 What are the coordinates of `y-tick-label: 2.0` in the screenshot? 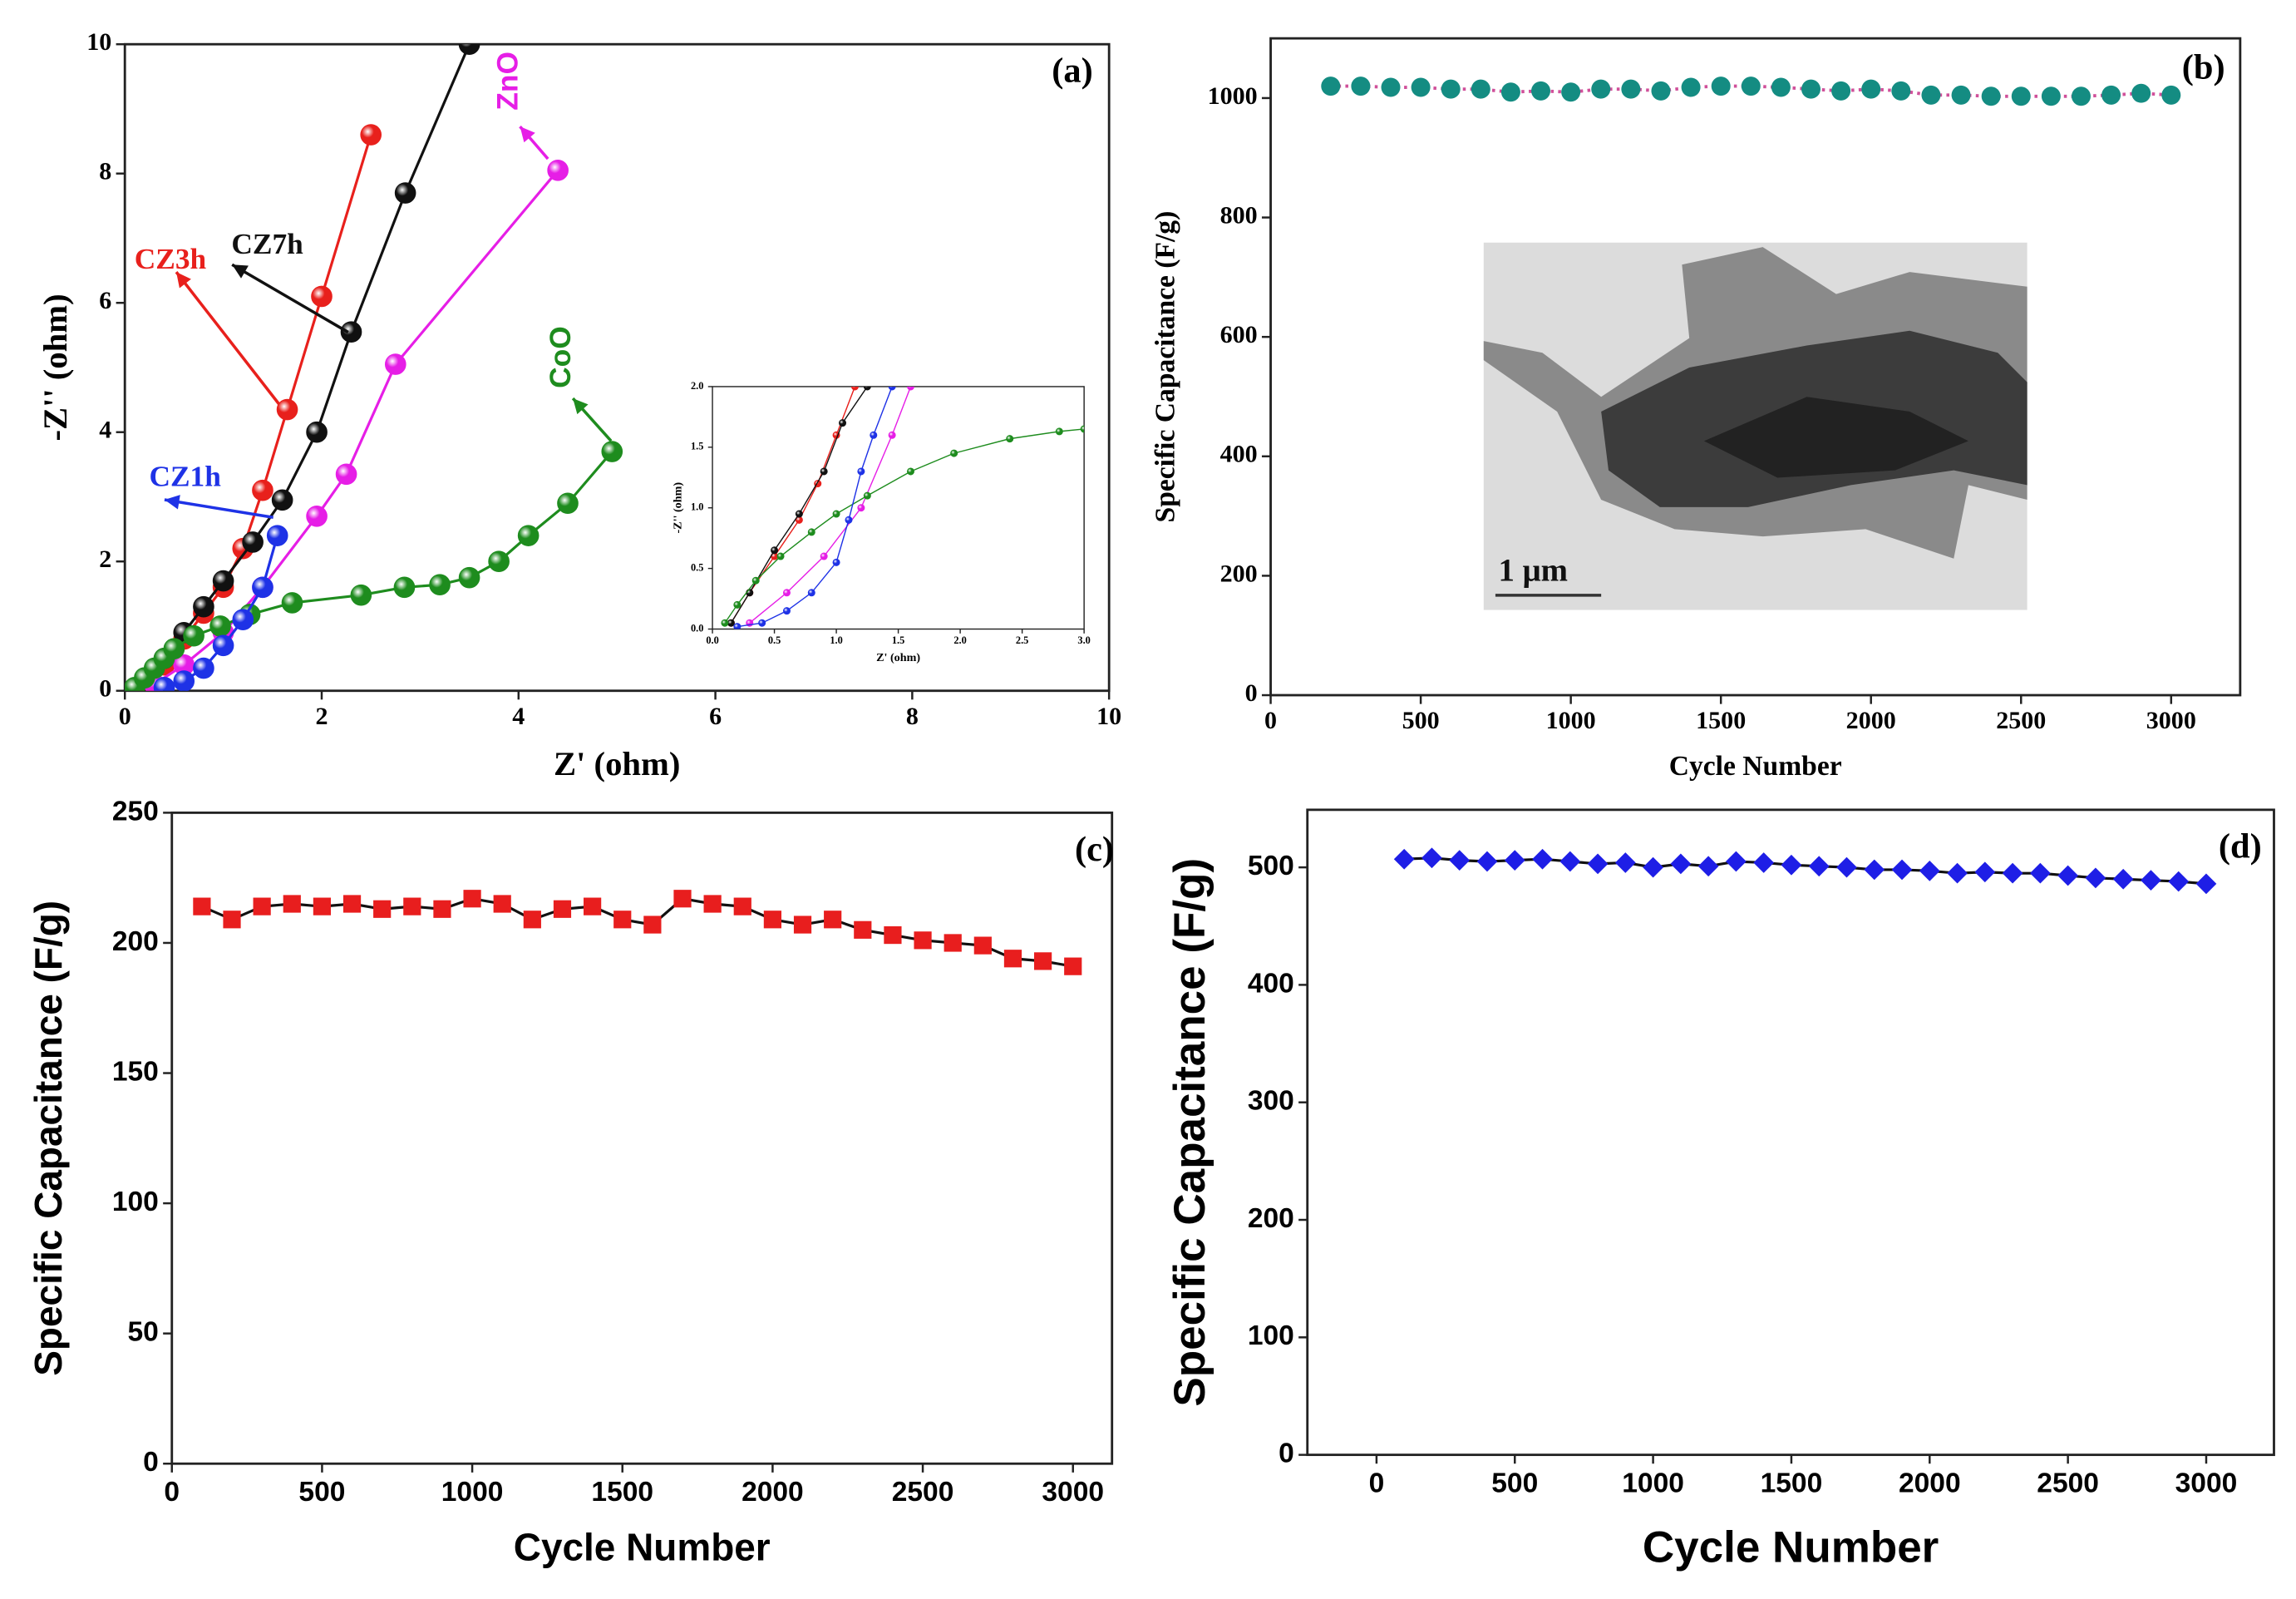 It's located at (697, 386).